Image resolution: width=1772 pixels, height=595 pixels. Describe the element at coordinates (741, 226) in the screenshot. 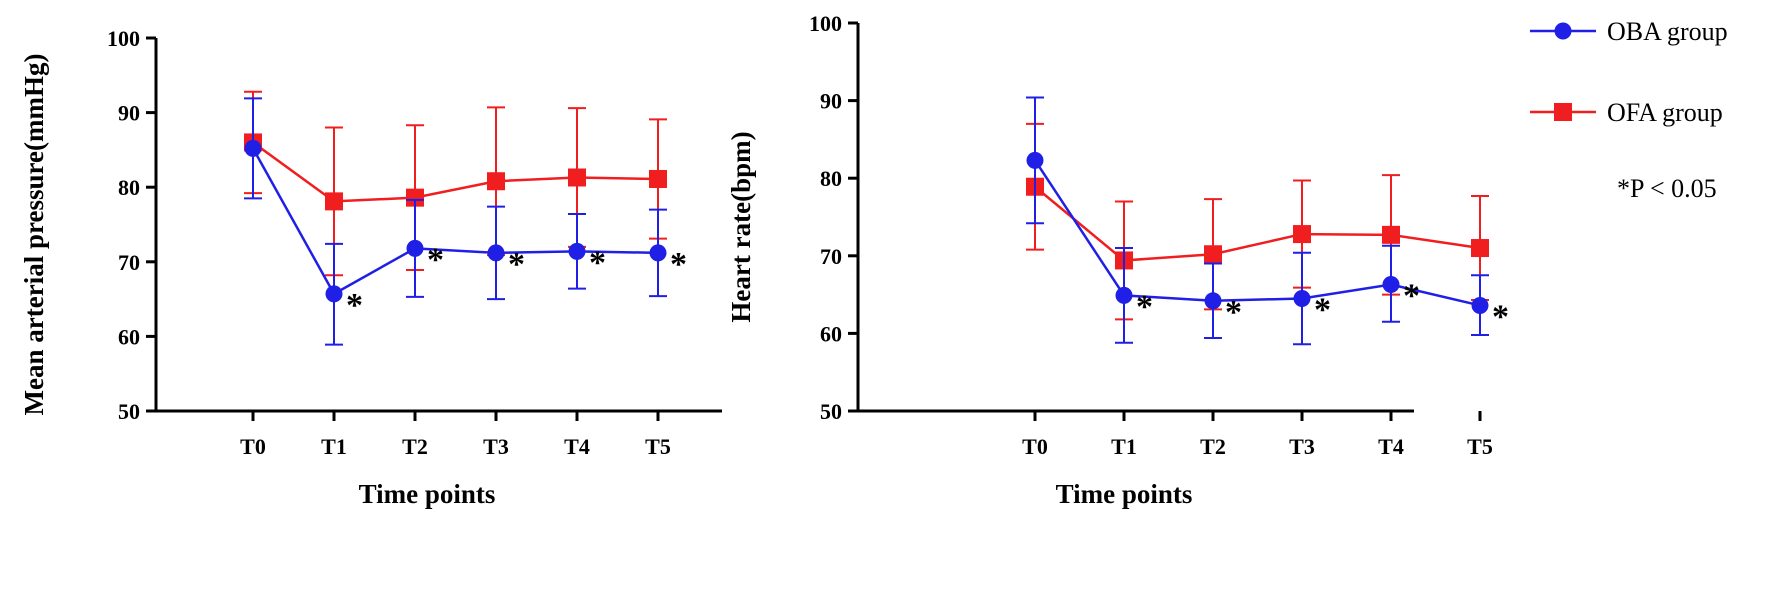

I see `y-axis-title: Heart rate(bpm)` at that location.